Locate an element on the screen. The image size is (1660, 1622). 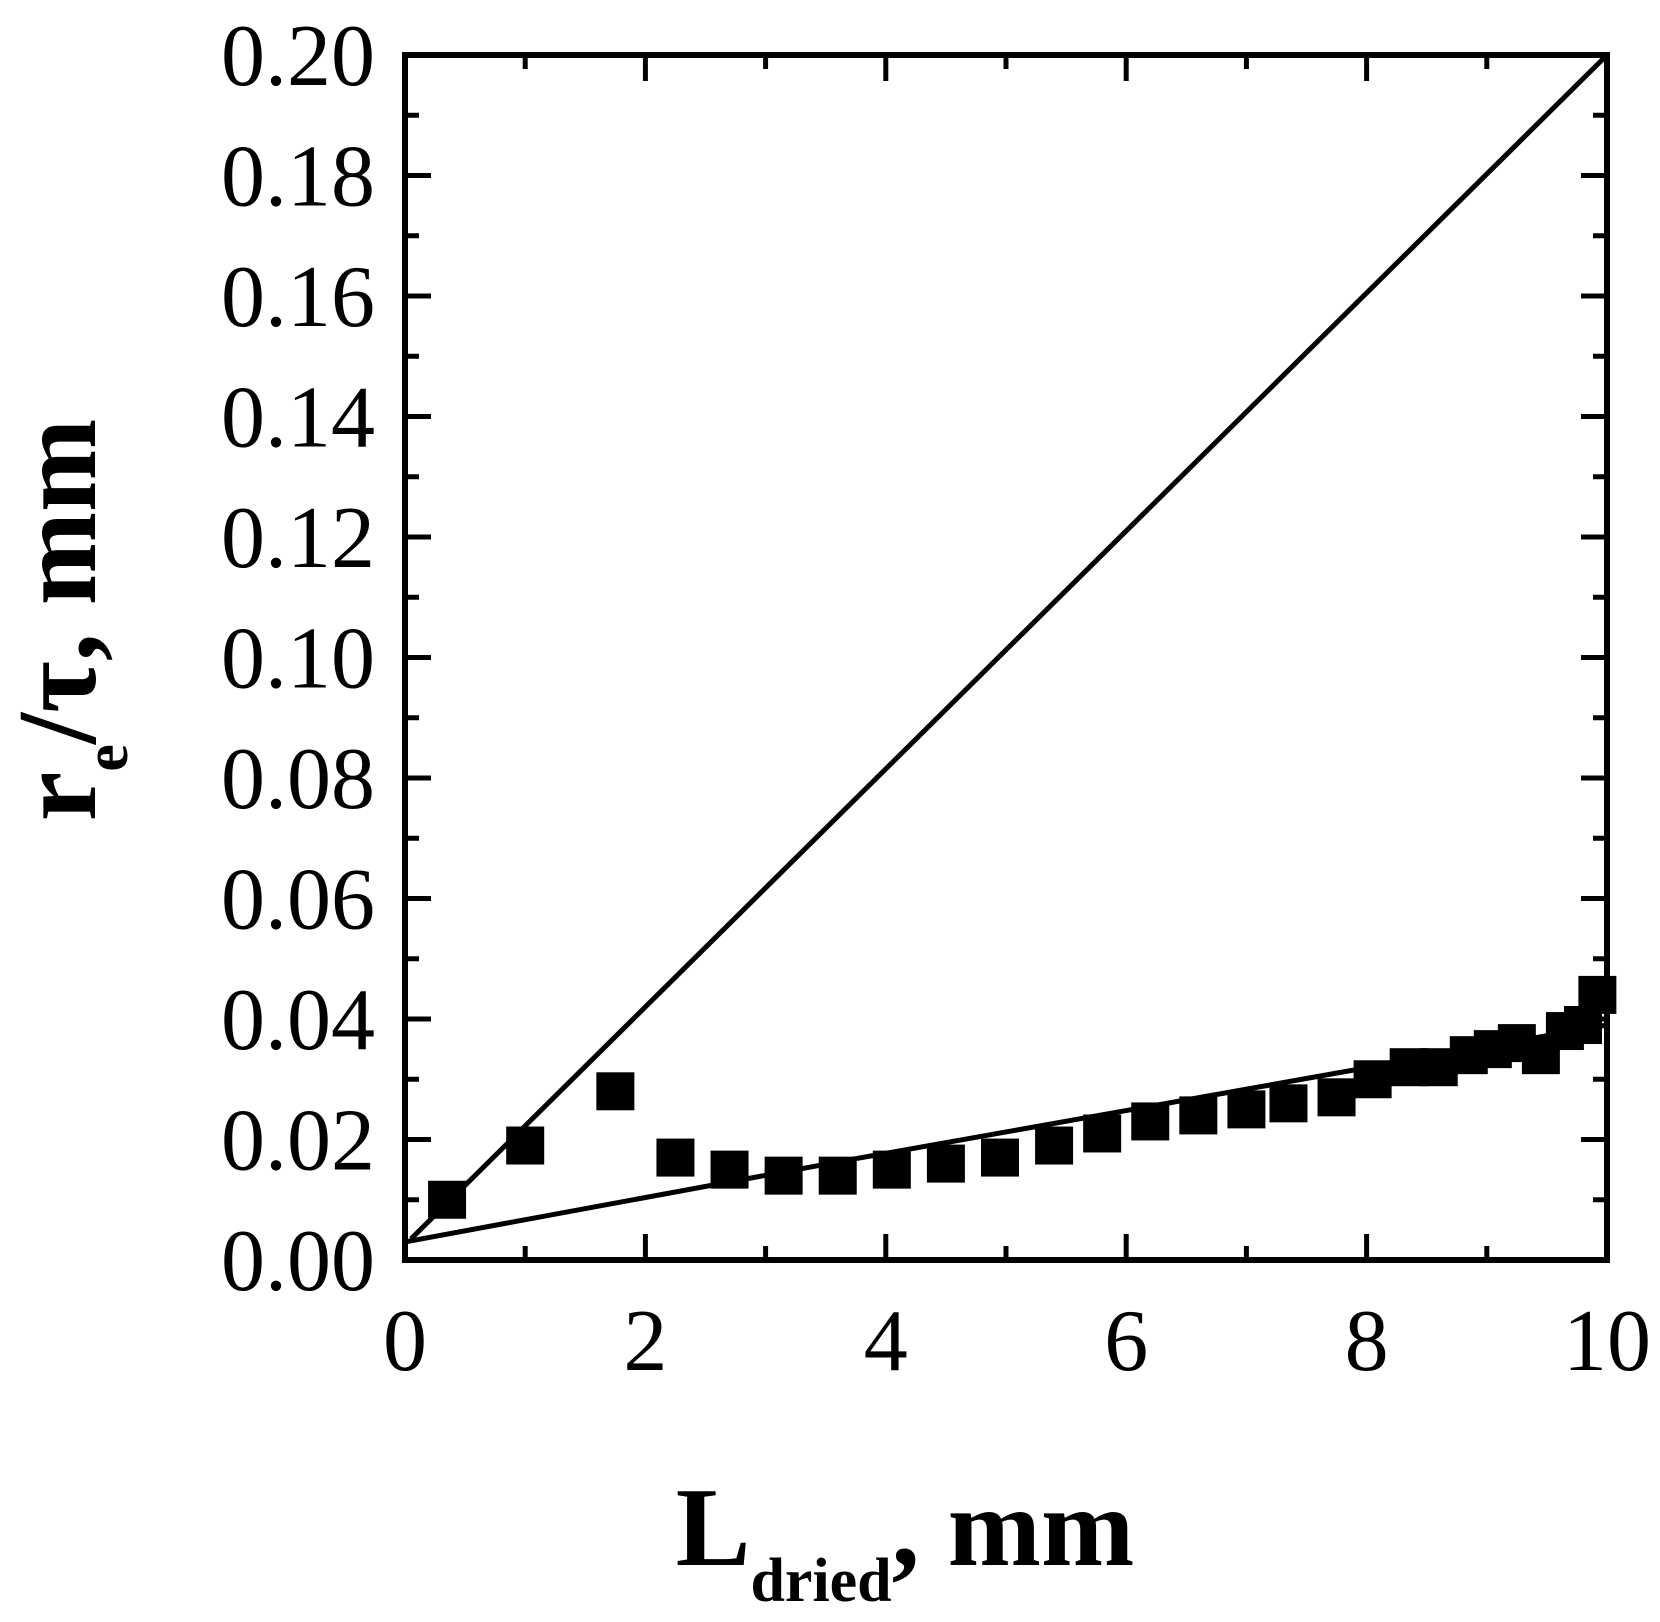
y-tick-label: 0.18 is located at coordinates (298, 177).